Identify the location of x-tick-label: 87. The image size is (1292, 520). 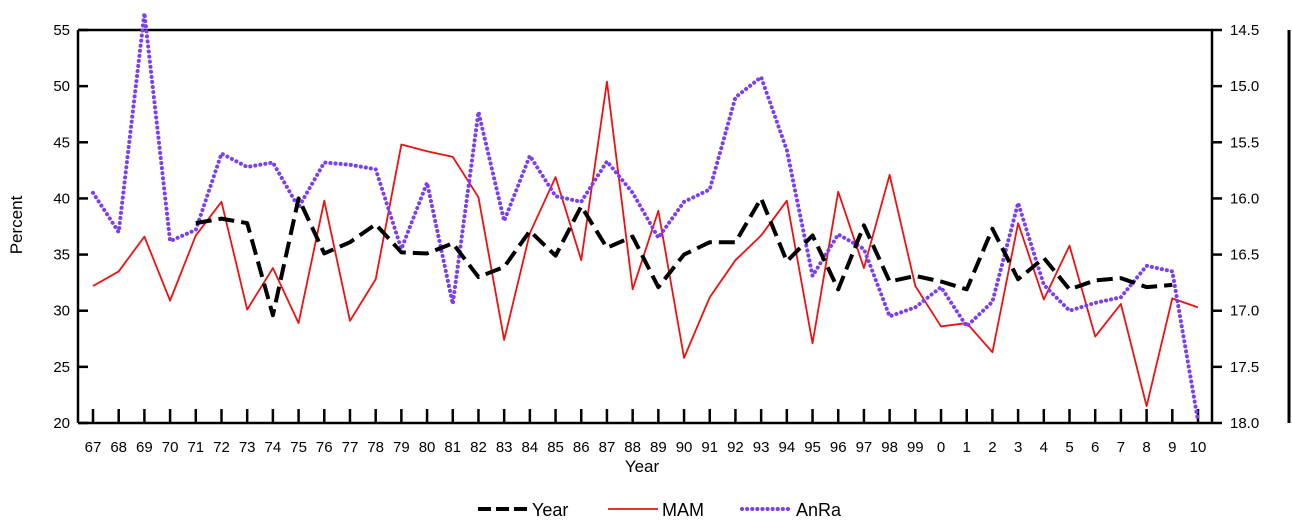
(607, 447).